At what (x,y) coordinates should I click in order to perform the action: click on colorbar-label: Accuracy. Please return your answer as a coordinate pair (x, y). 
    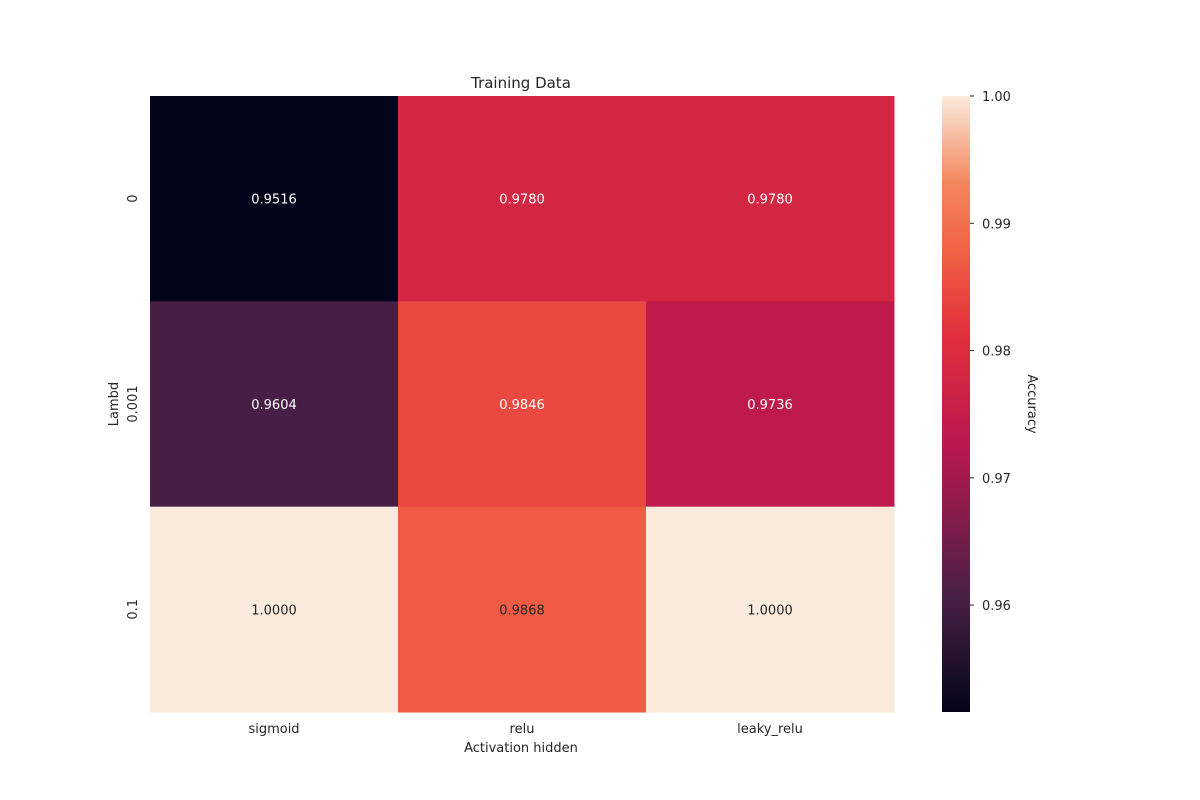
    Looking at the image, I should click on (1031, 404).